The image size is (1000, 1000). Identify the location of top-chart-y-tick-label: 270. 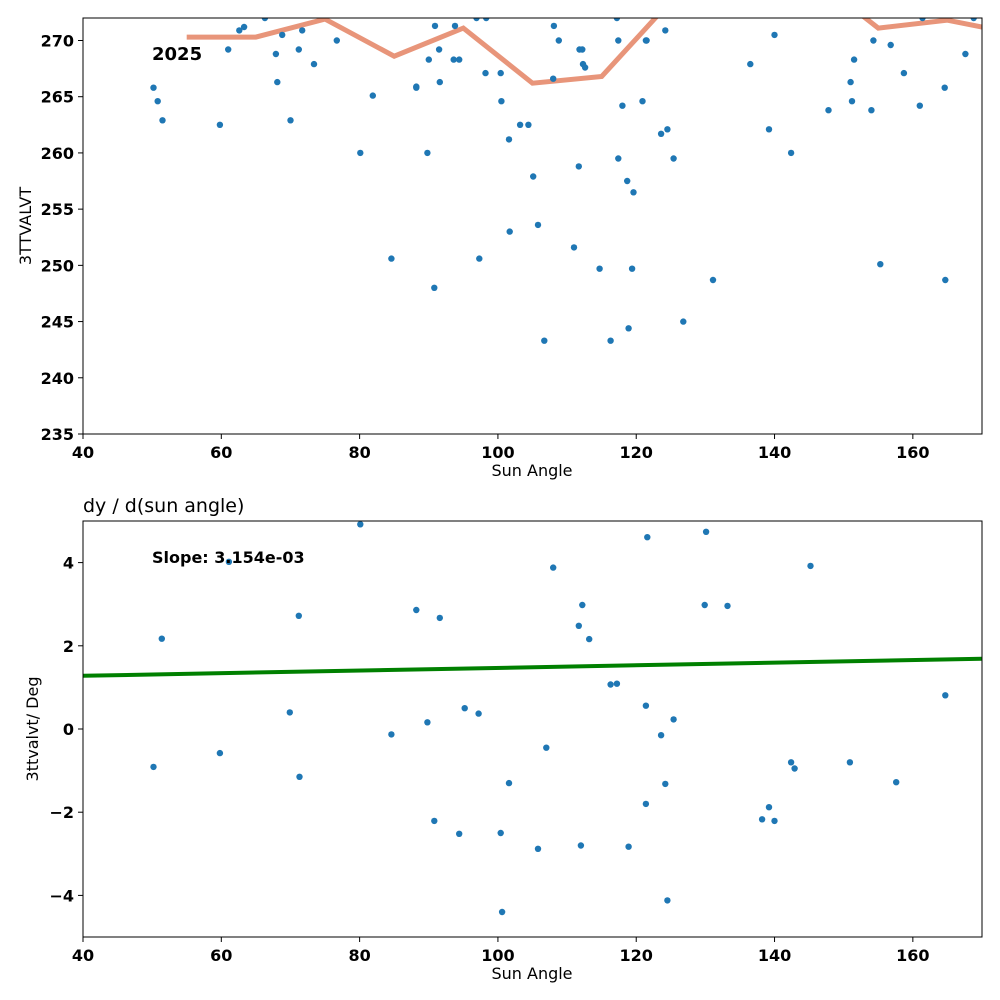
(57, 40).